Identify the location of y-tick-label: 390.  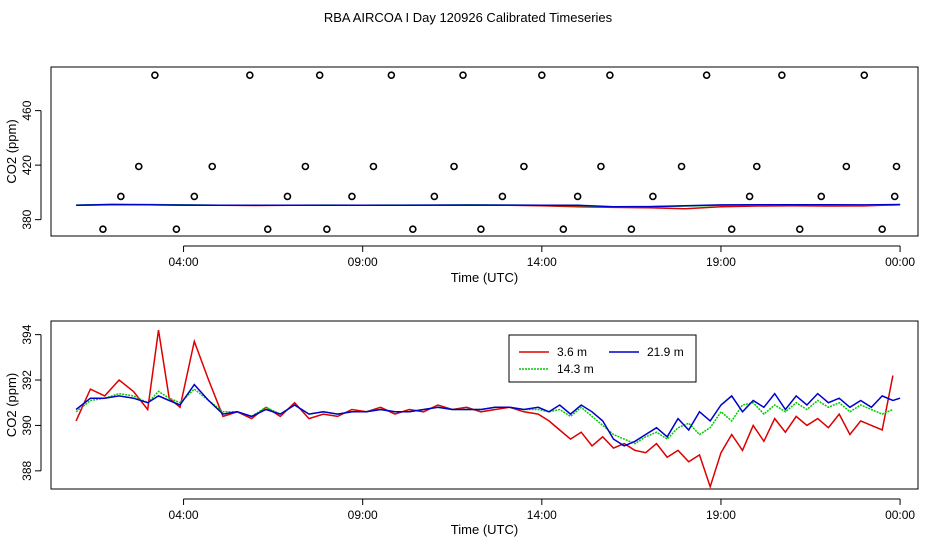
(27, 425).